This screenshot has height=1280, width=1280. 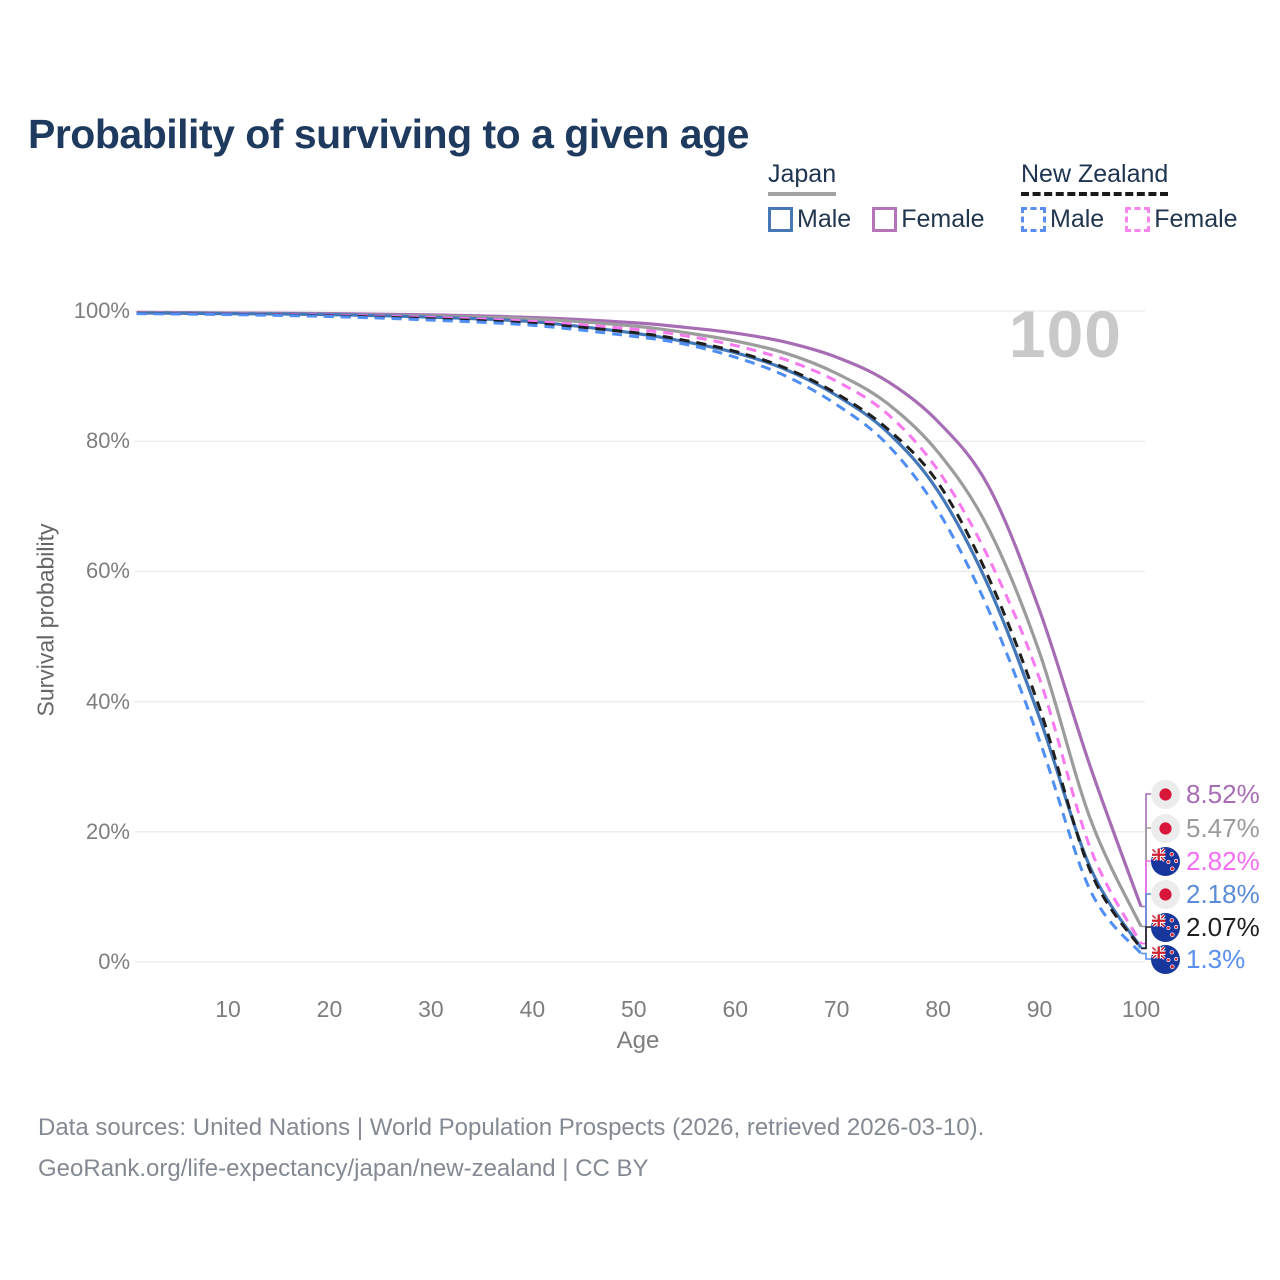 I want to click on x-axis-title: Age, so click(x=638, y=1040).